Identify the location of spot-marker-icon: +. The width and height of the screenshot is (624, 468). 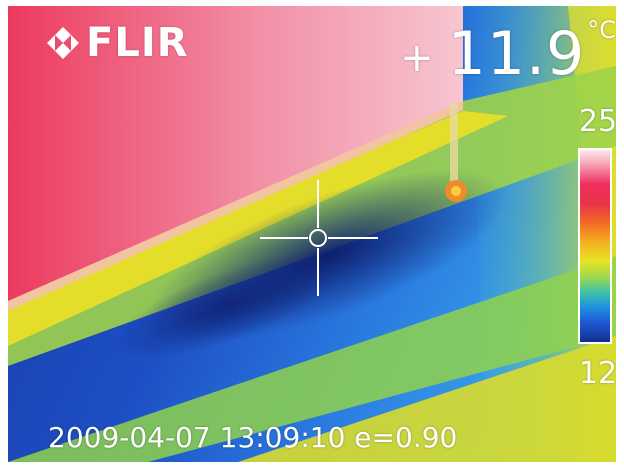
(417, 58).